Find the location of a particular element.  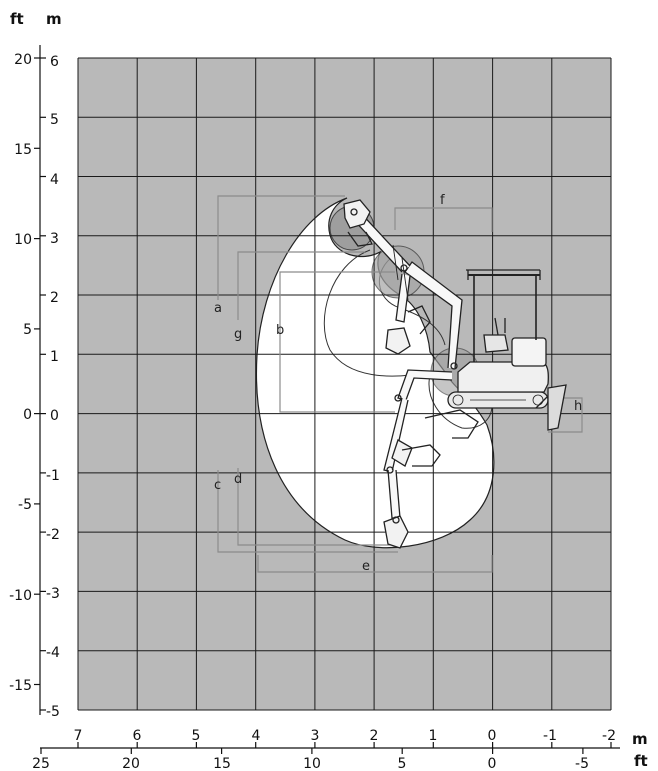

bottom-m-unit: m is located at coordinates (640, 739).